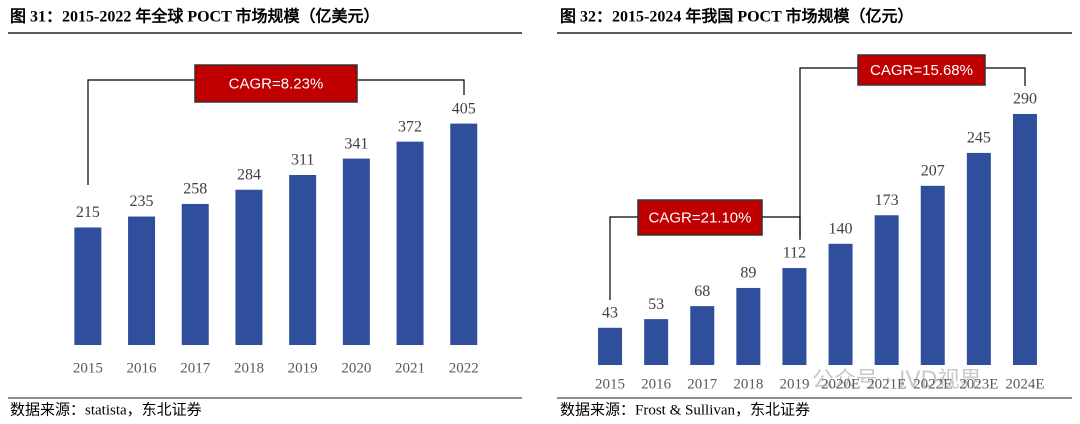  What do you see at coordinates (737, 16) in the screenshot?
I see `chart-title: 图 32：2015-2024 年我国 POCT 市场规模（亿元）` at bounding box center [737, 16].